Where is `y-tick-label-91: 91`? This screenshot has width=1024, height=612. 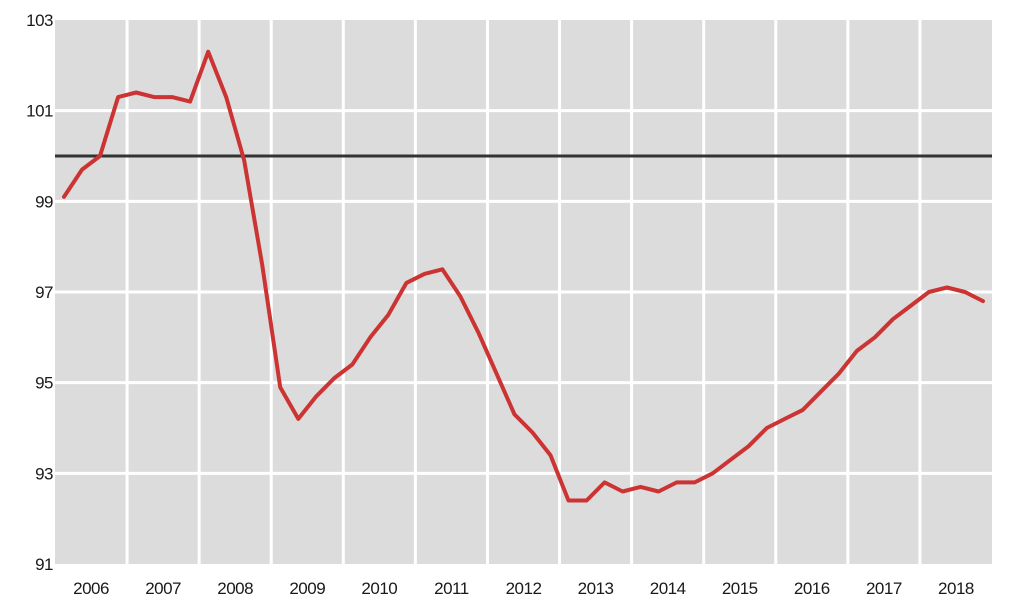
y-tick-label-91: 91 is located at coordinates (44, 564).